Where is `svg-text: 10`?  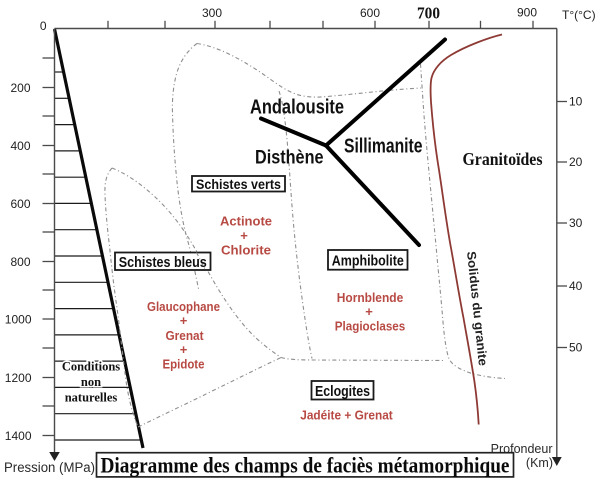
svg-text: 10 is located at coordinates (576, 102).